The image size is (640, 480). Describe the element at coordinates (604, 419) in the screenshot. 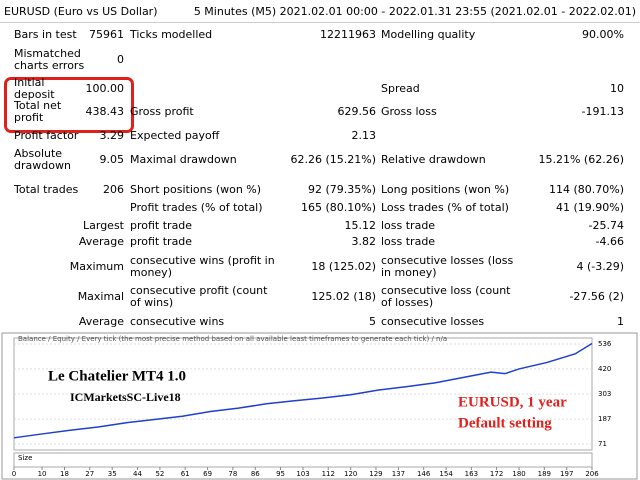

I see `y-tick-label: 187` at that location.